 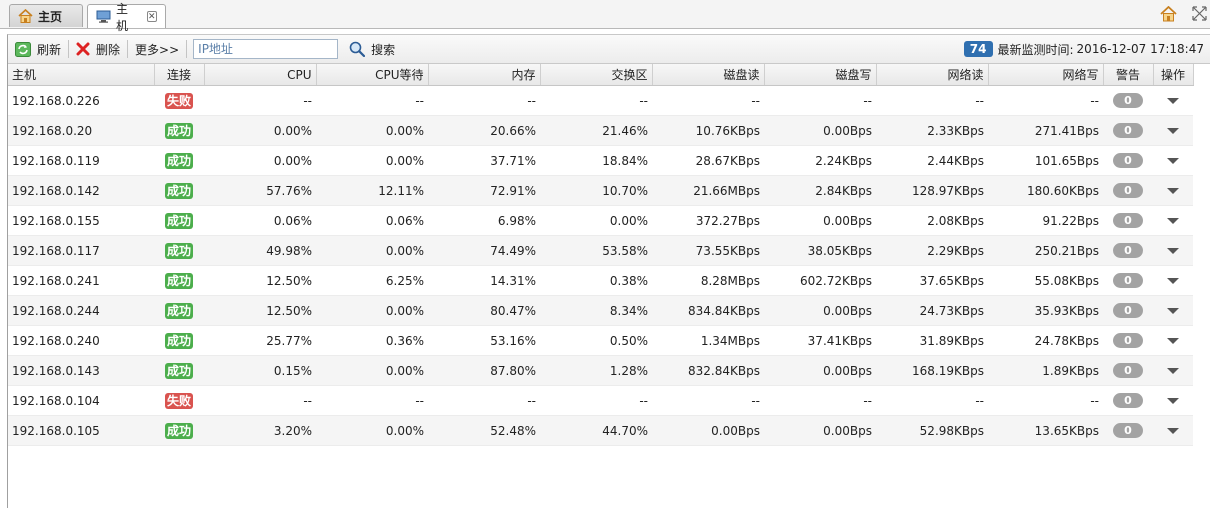 I want to click on net-read-cell: --, so click(x=932, y=400).